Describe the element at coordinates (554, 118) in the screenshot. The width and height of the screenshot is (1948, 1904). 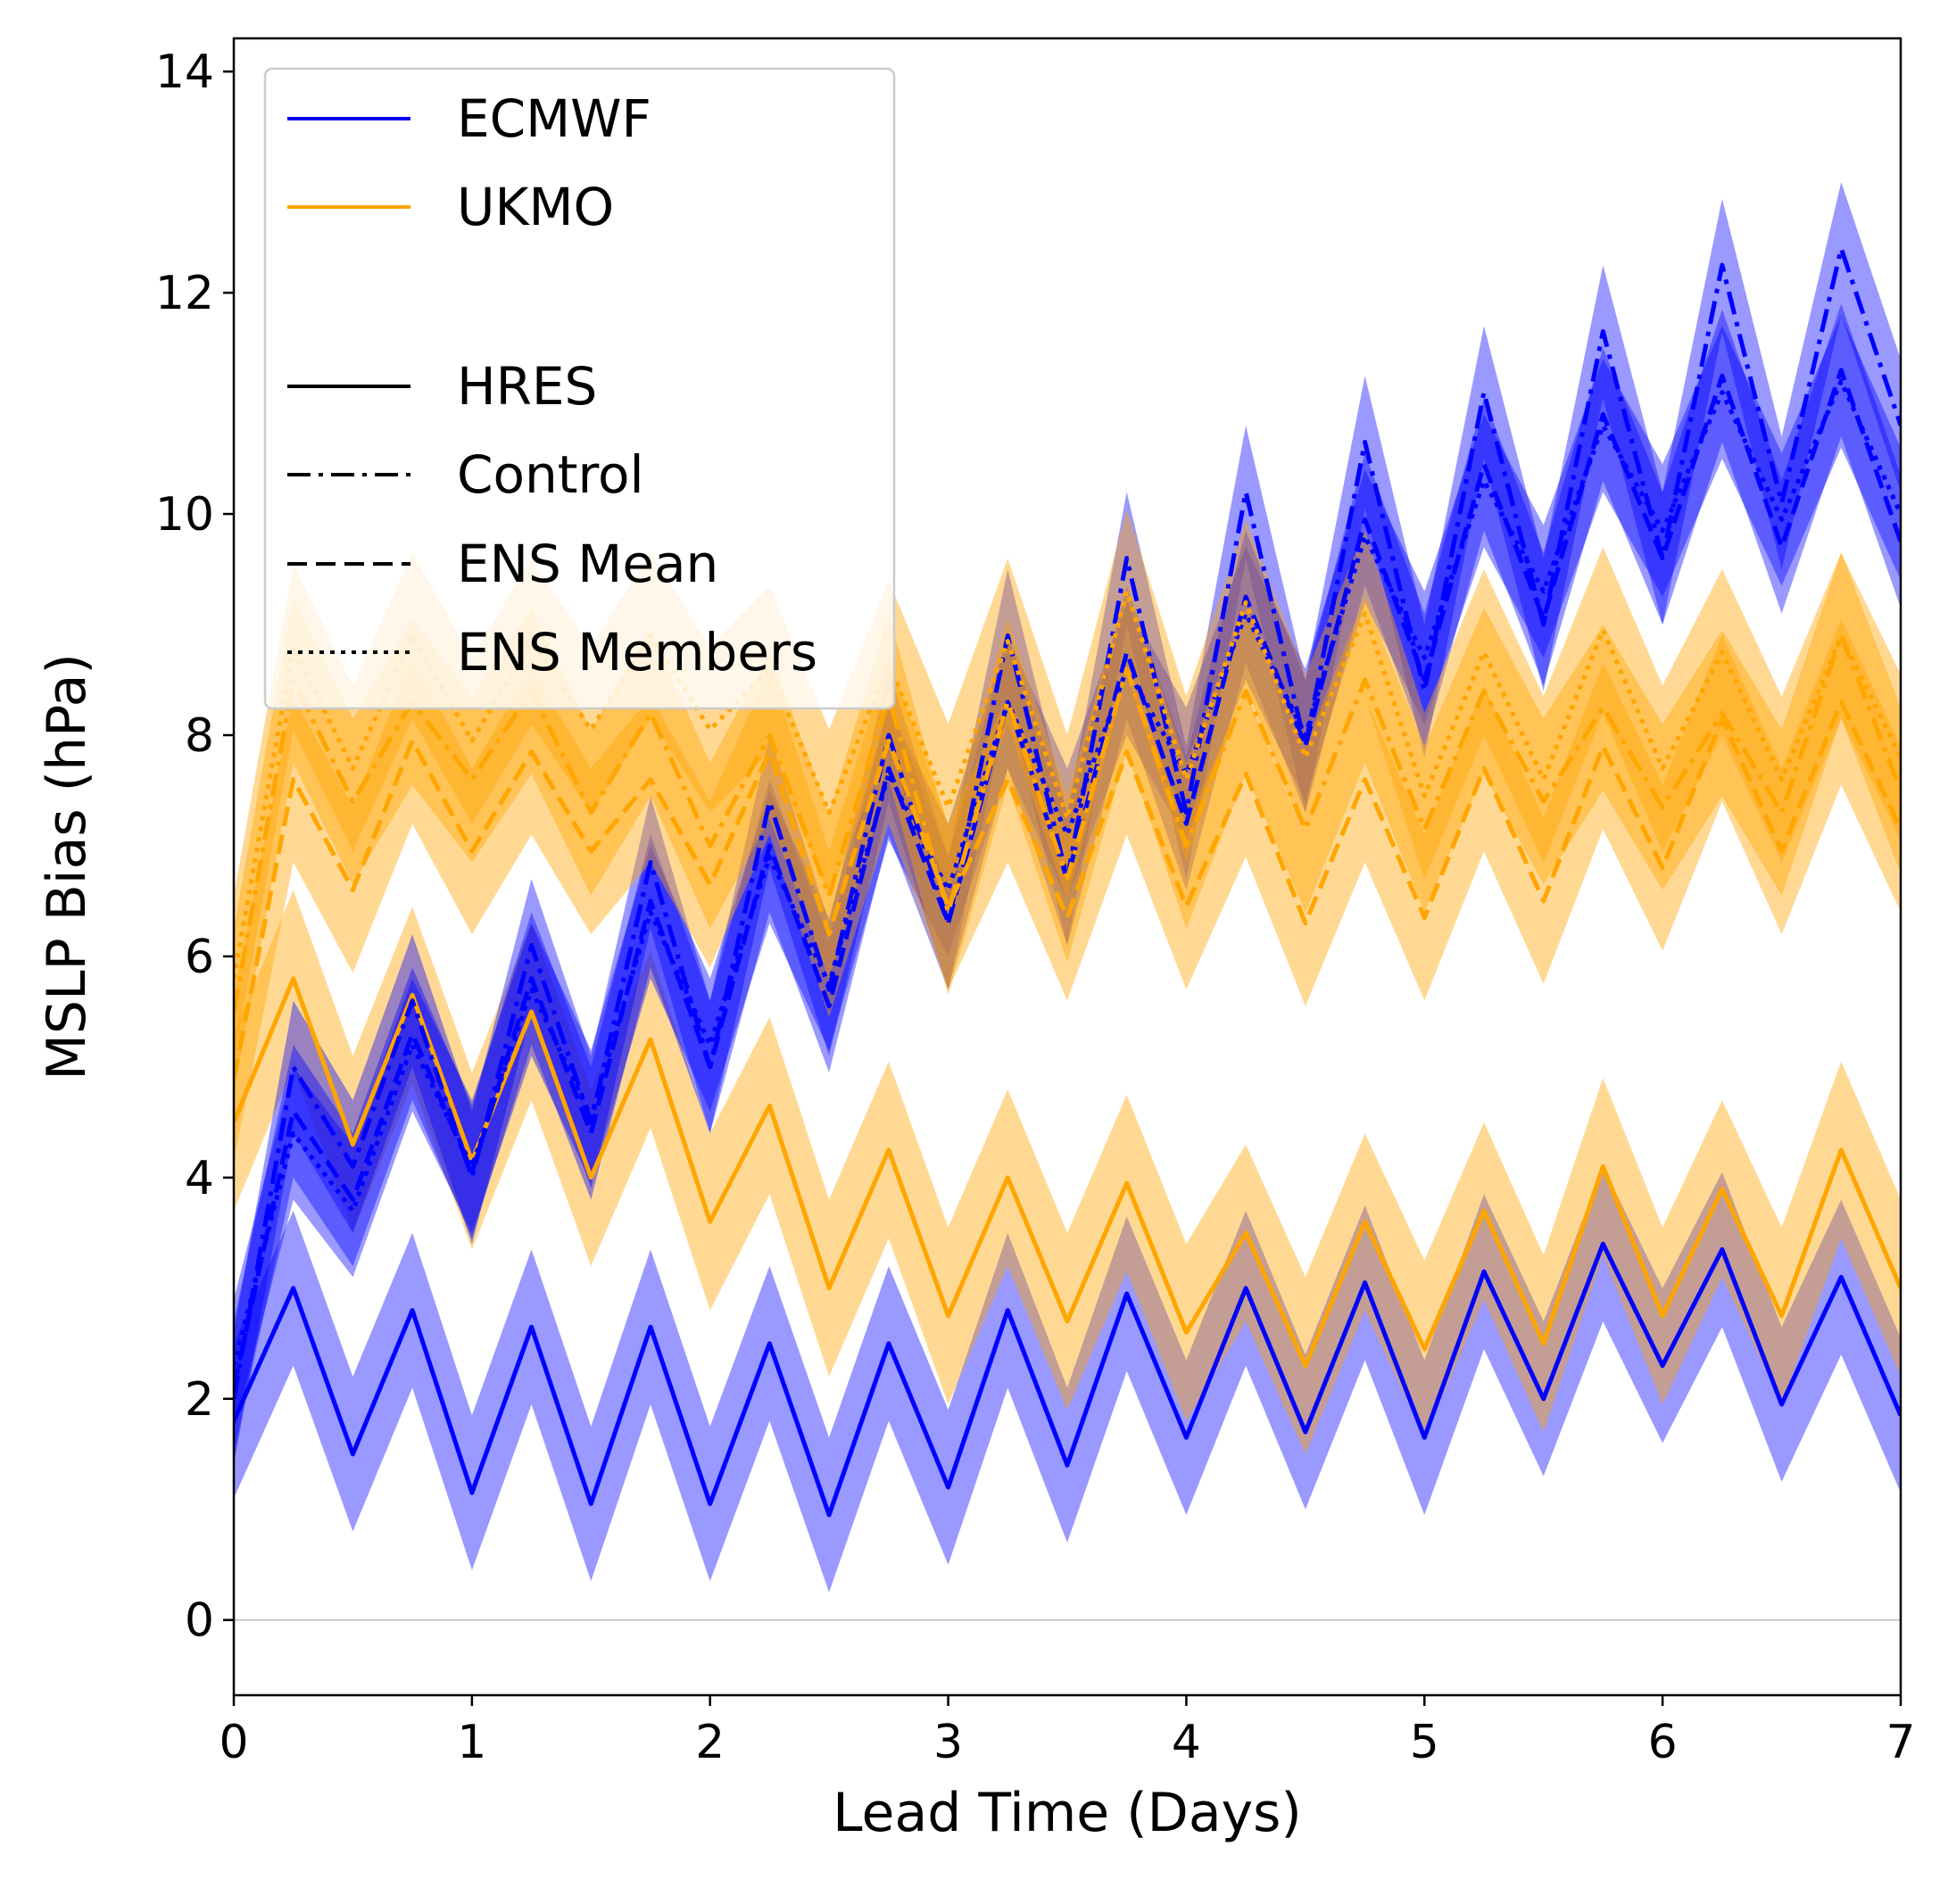
I see `legend-label-ecmwf: ECMWF` at that location.